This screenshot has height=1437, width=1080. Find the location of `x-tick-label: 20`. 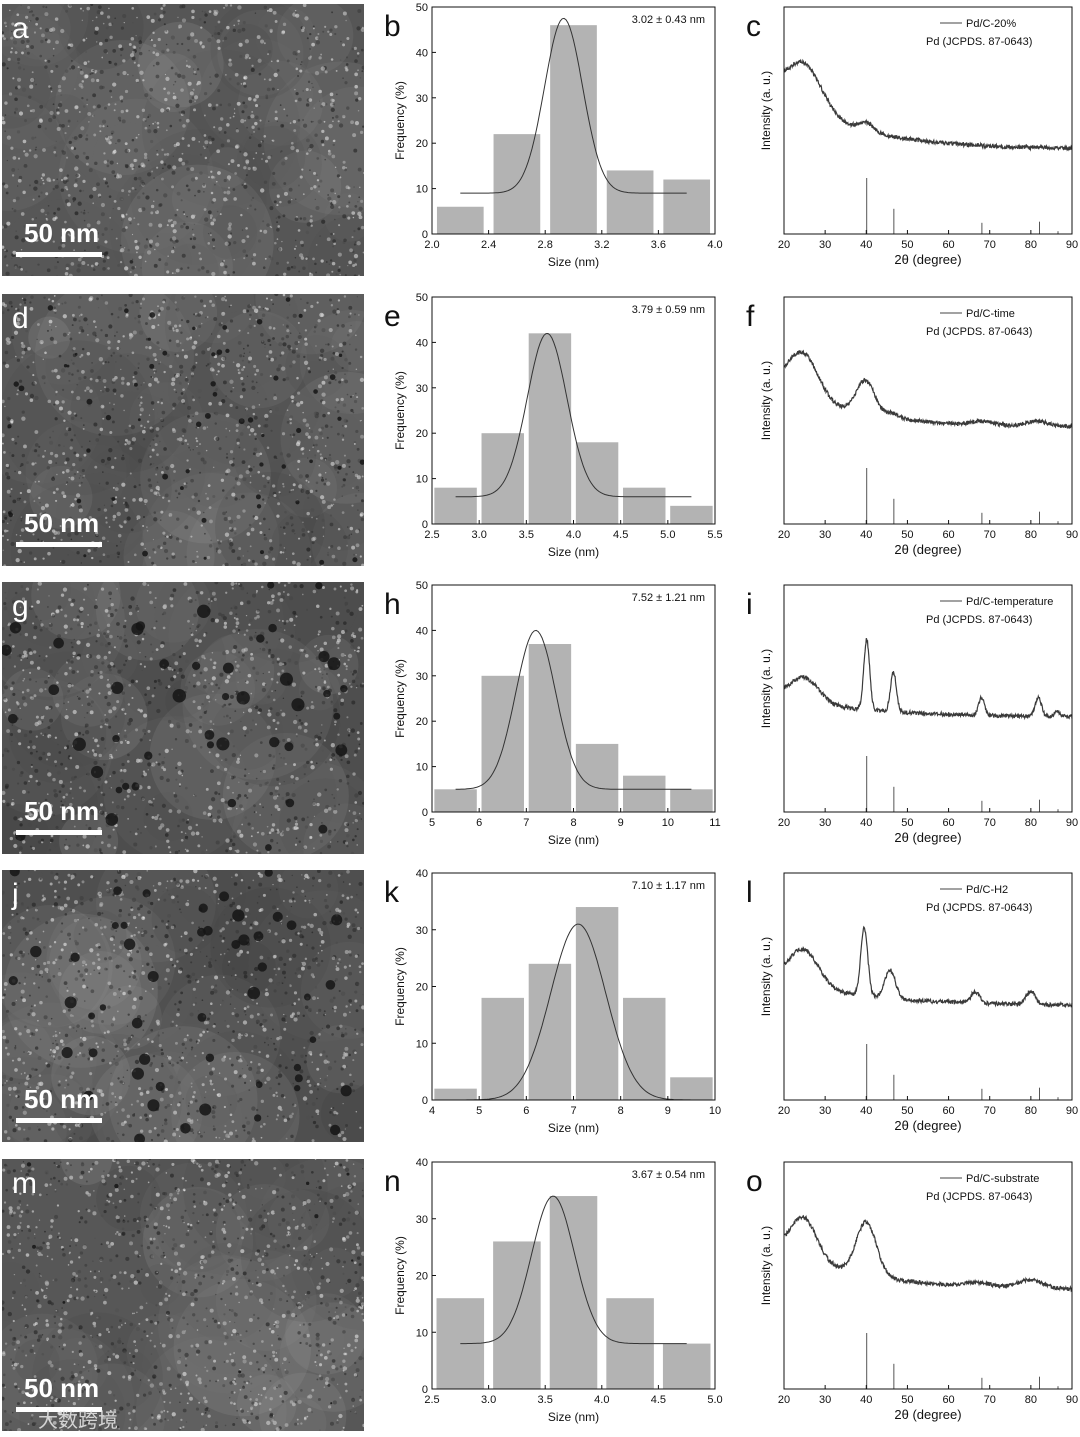

x-tick-label: 20 is located at coordinates (784, 535).